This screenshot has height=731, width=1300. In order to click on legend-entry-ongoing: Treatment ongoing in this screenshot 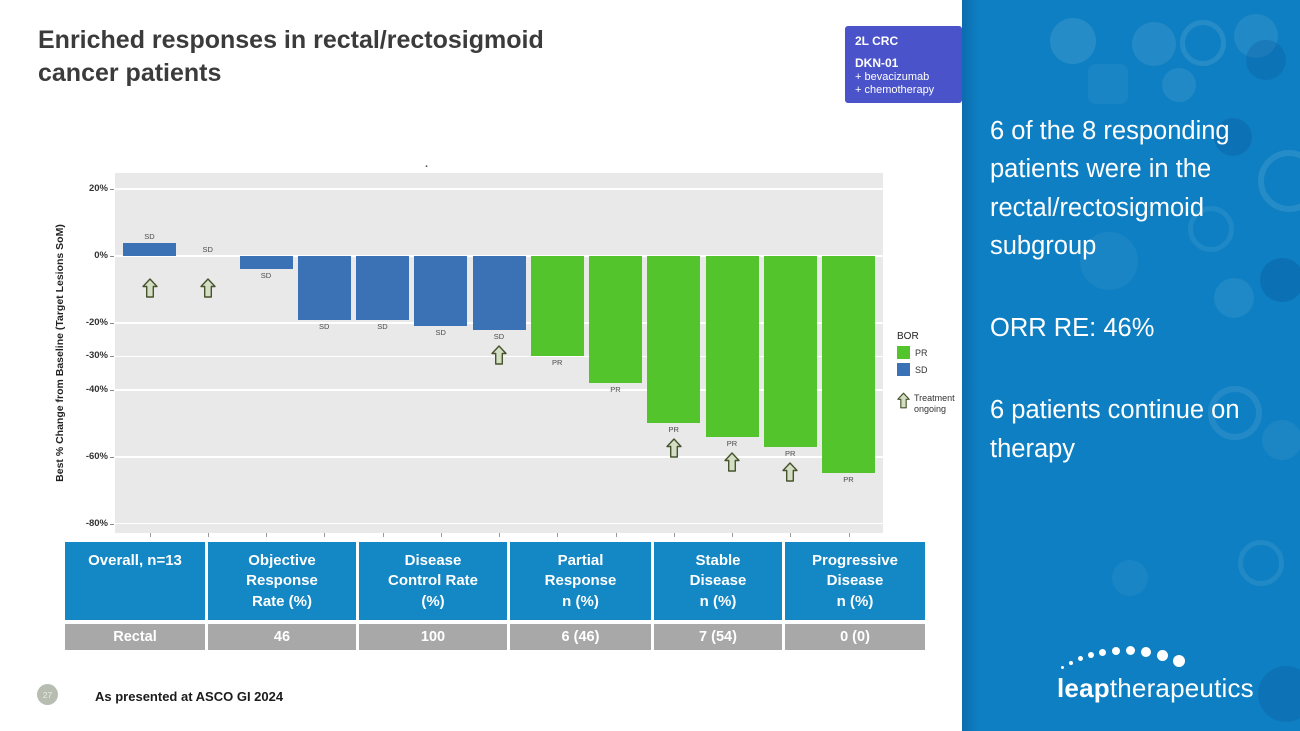, I will do `click(932, 404)`.